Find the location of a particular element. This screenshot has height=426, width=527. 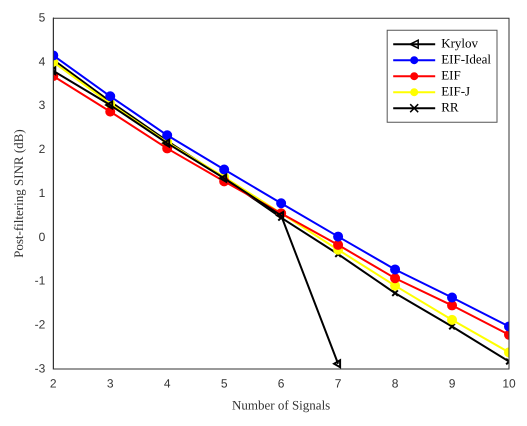

x-tick-label: 4 is located at coordinates (167, 383).